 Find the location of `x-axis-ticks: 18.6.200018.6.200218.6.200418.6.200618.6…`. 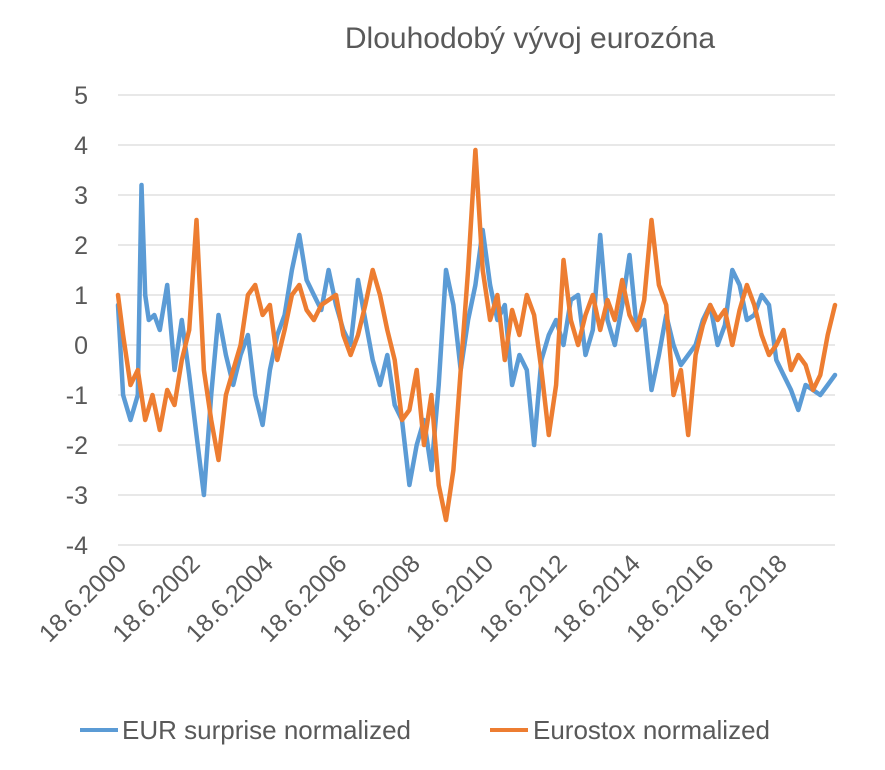

x-axis-ticks: 18.6.200018.6.200218.6.200418.6.200618.6… is located at coordinates (413, 598).